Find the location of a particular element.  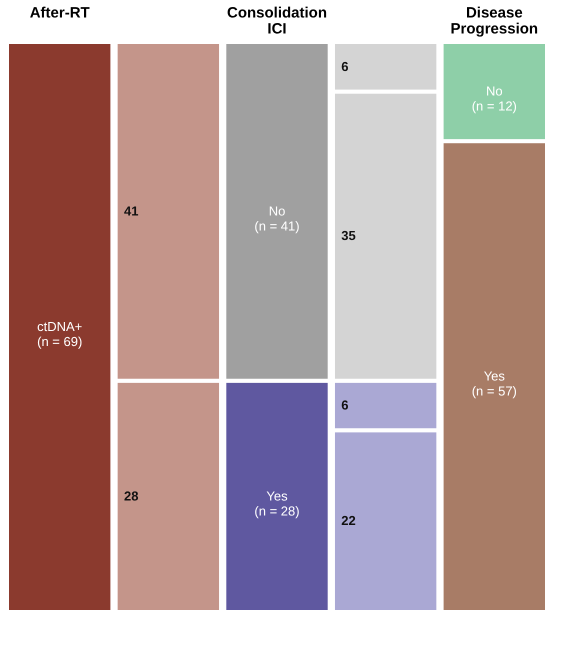

data-label: Yes (n = 28) is located at coordinates (277, 503).